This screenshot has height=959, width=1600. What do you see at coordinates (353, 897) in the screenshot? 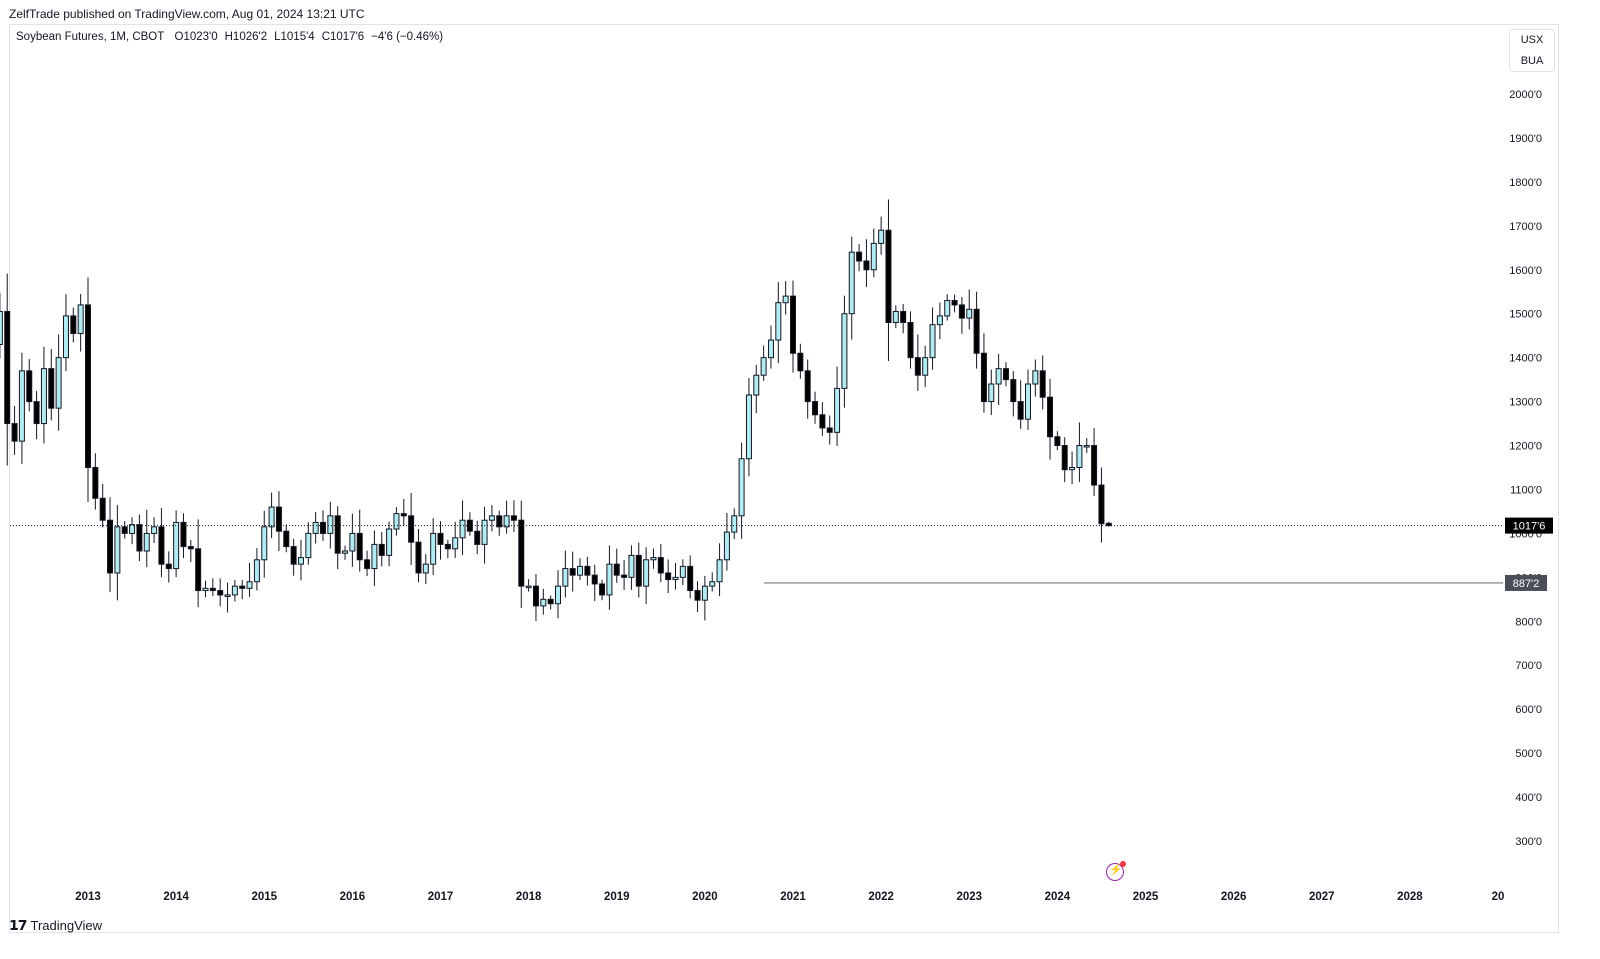
I see `x-tick-label: 2016` at bounding box center [353, 897].